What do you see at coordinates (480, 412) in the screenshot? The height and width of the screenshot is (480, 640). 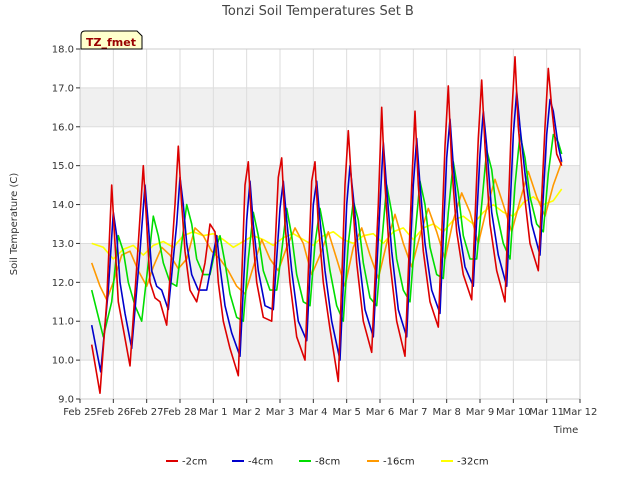 I see `x-tick-label: Mar 9` at bounding box center [480, 412].